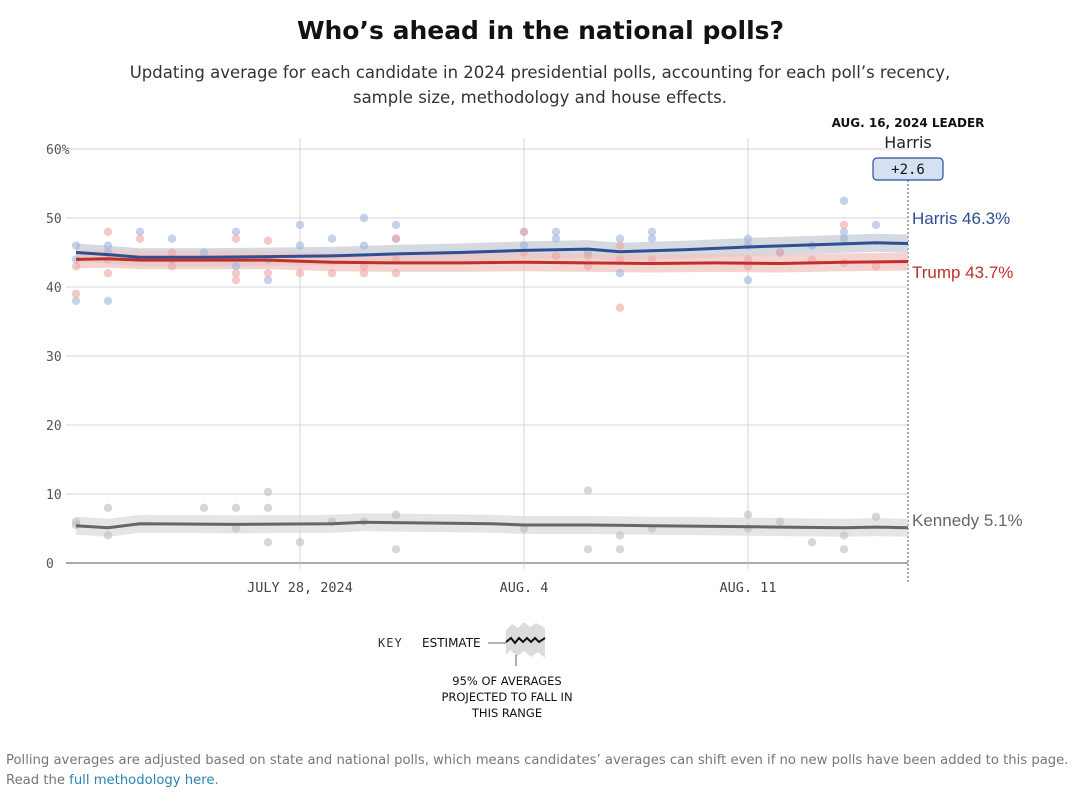 This screenshot has width=1081, height=807. Describe the element at coordinates (451, 643) in the screenshot. I see `key-estimate-label: ESTIMATE` at that location.